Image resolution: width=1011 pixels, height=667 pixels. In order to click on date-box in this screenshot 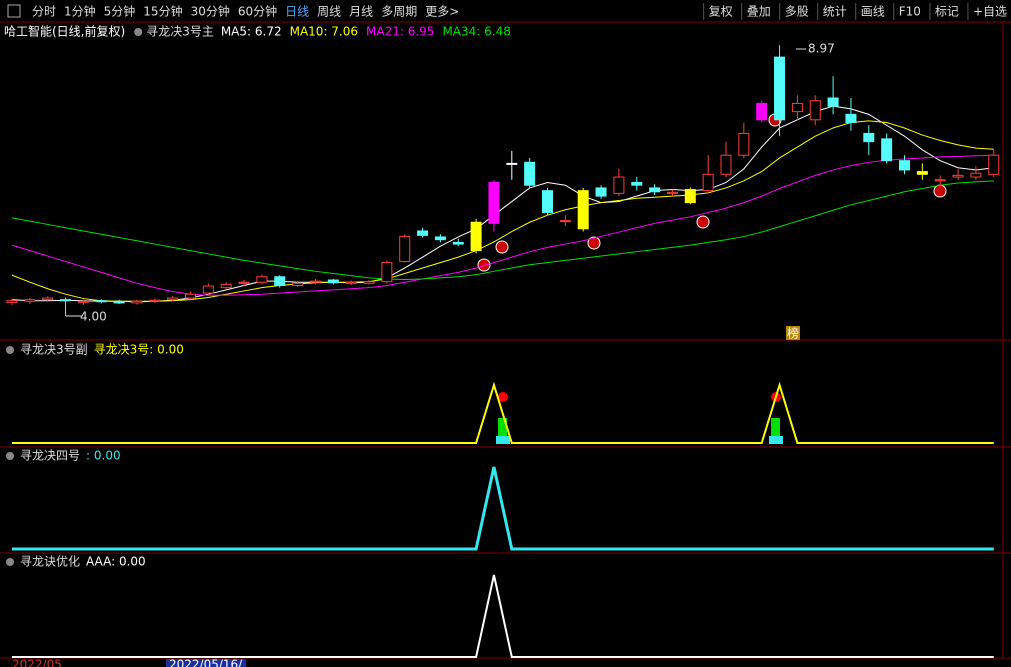, I will do `click(206, 663)`.